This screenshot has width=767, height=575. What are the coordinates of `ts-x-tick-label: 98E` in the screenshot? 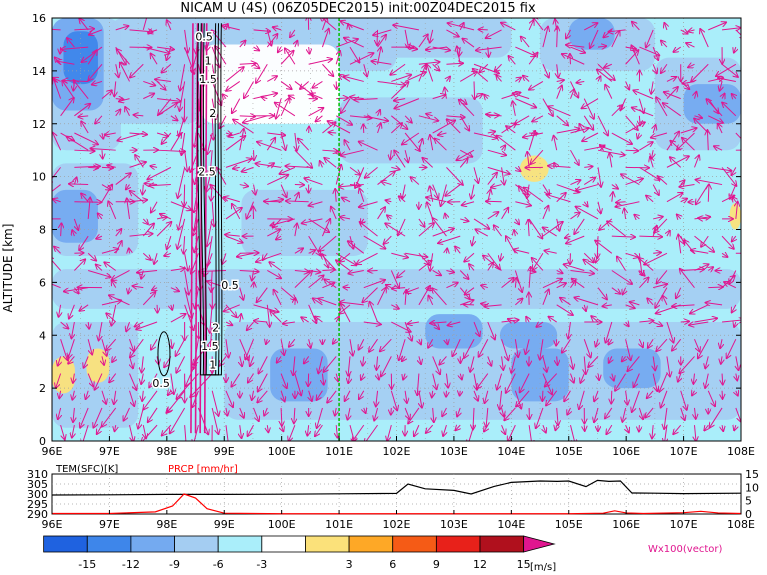 It's located at (166, 524).